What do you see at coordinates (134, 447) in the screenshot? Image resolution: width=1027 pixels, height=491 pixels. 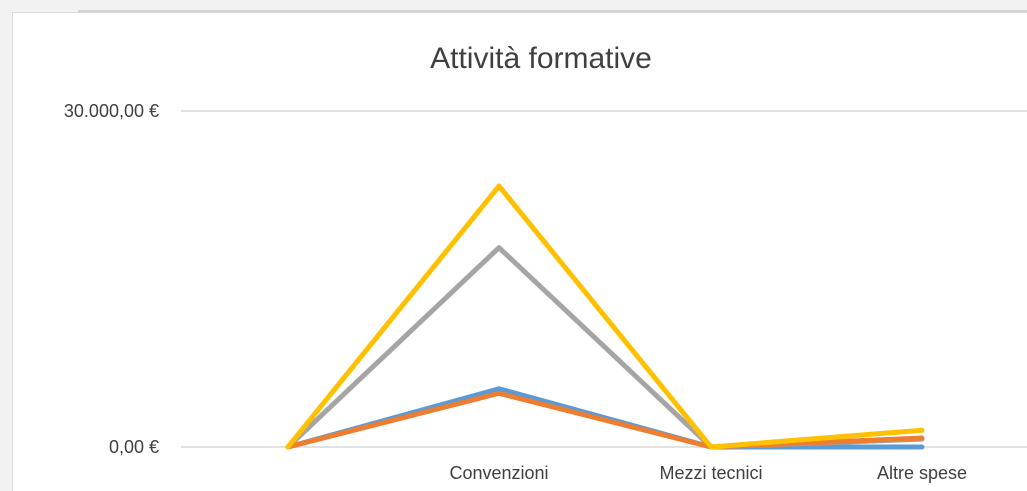 I see `y-tick-label: 0,00 €` at bounding box center [134, 447].